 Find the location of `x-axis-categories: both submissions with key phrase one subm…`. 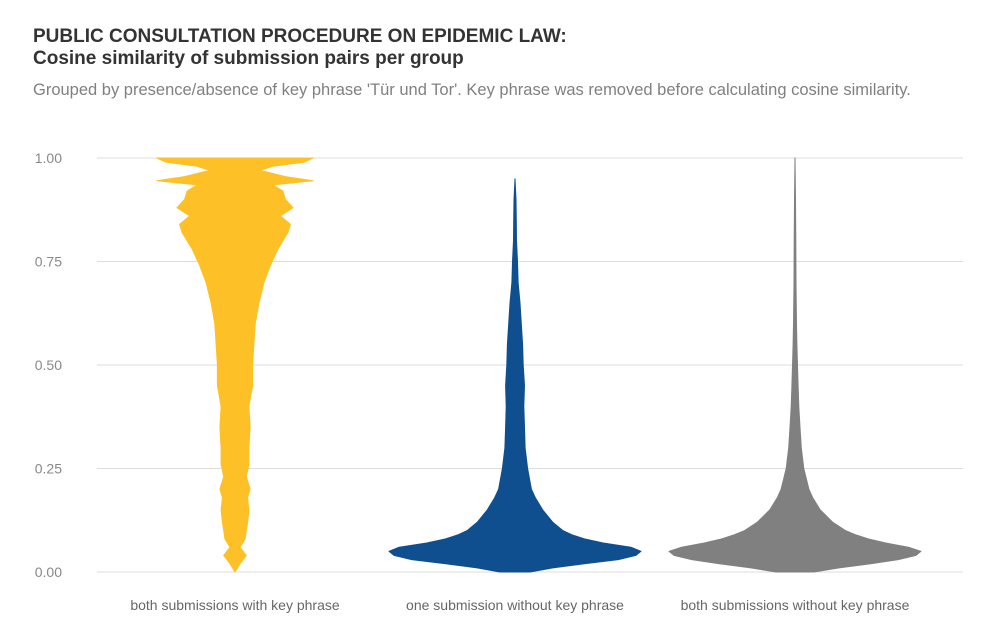

x-axis-categories: both submissions with key phrase one subm… is located at coordinates (519, 605).